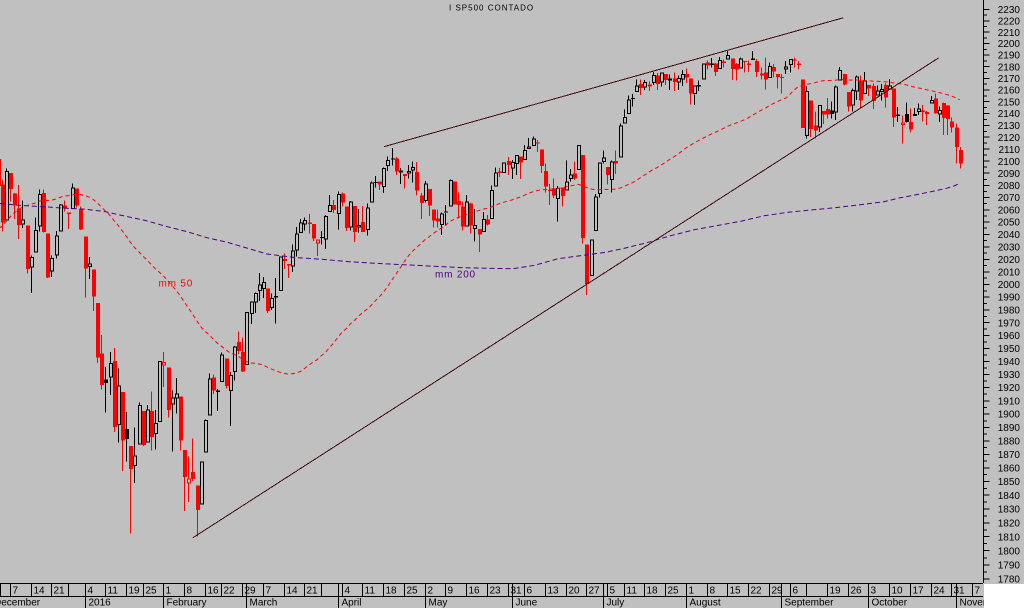 The height and width of the screenshot is (608, 1024). I want to click on svg-text: 1960, so click(1009, 336).